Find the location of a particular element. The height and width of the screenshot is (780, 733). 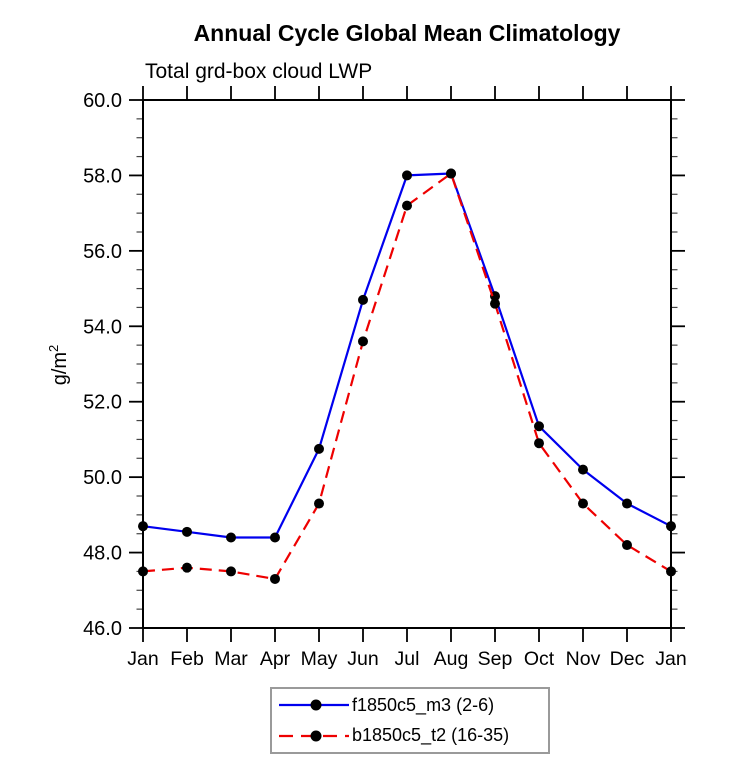

x-axis-label: Aug is located at coordinates (451, 659).